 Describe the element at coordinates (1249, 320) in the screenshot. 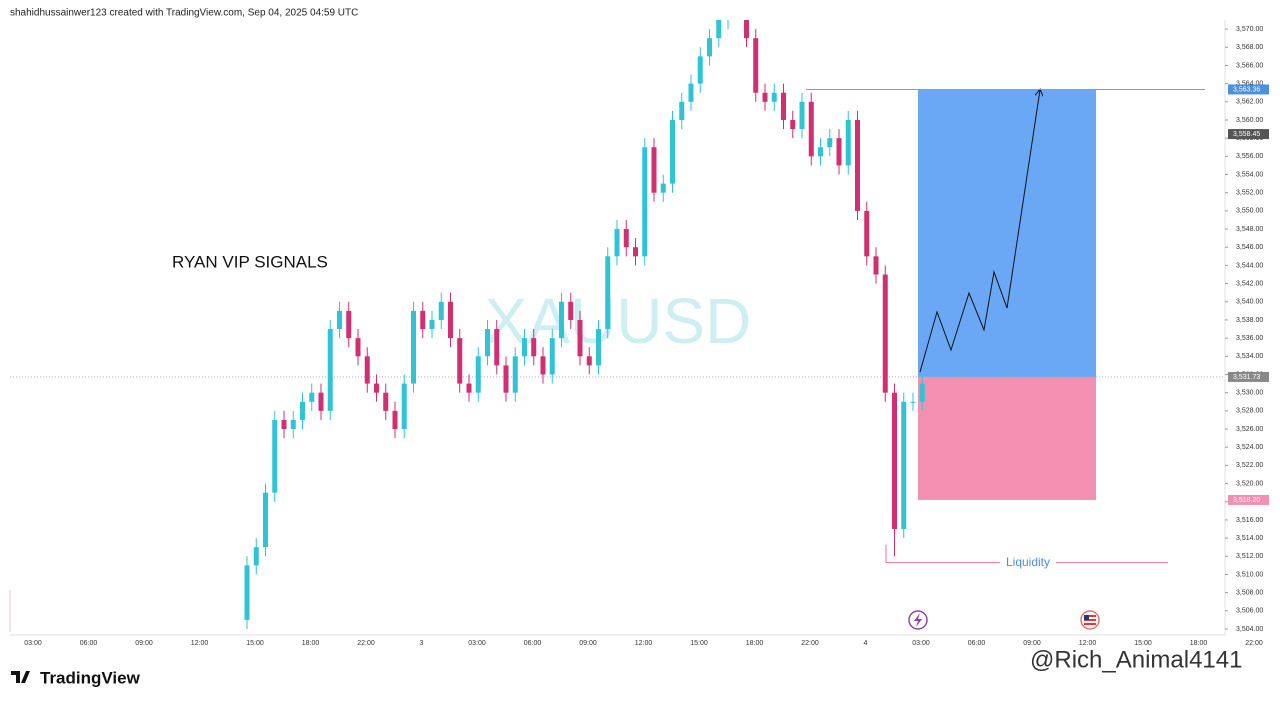

I see `y-tick-label: 3,538.00` at that location.